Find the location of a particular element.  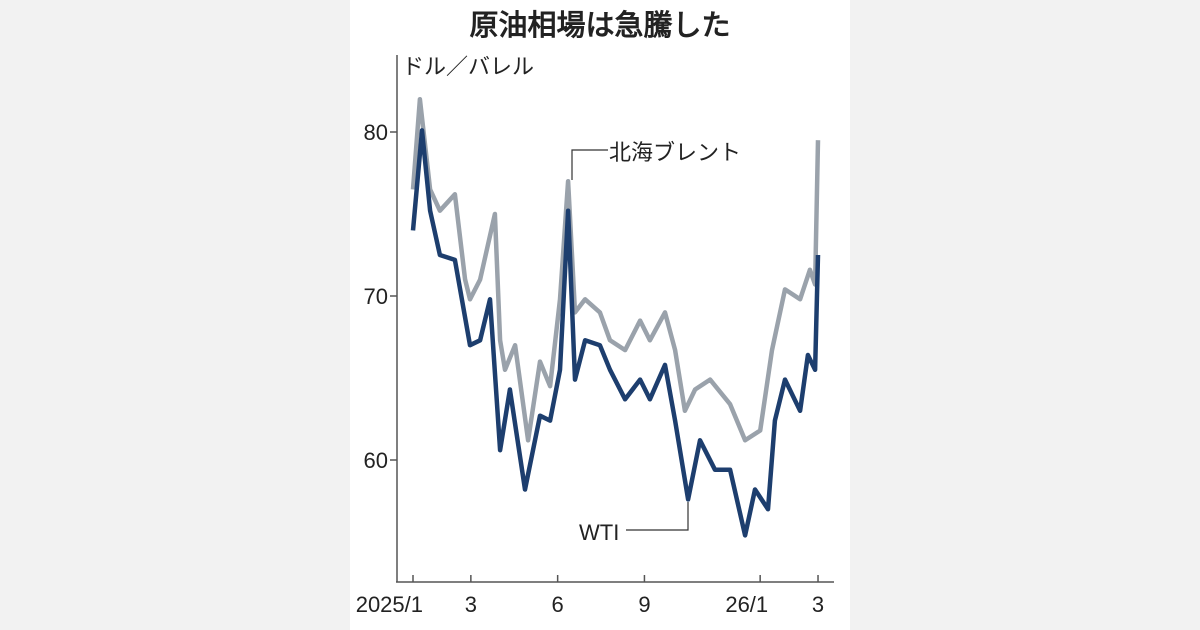

brent-annotation: 北海ブレント is located at coordinates (656, 160).